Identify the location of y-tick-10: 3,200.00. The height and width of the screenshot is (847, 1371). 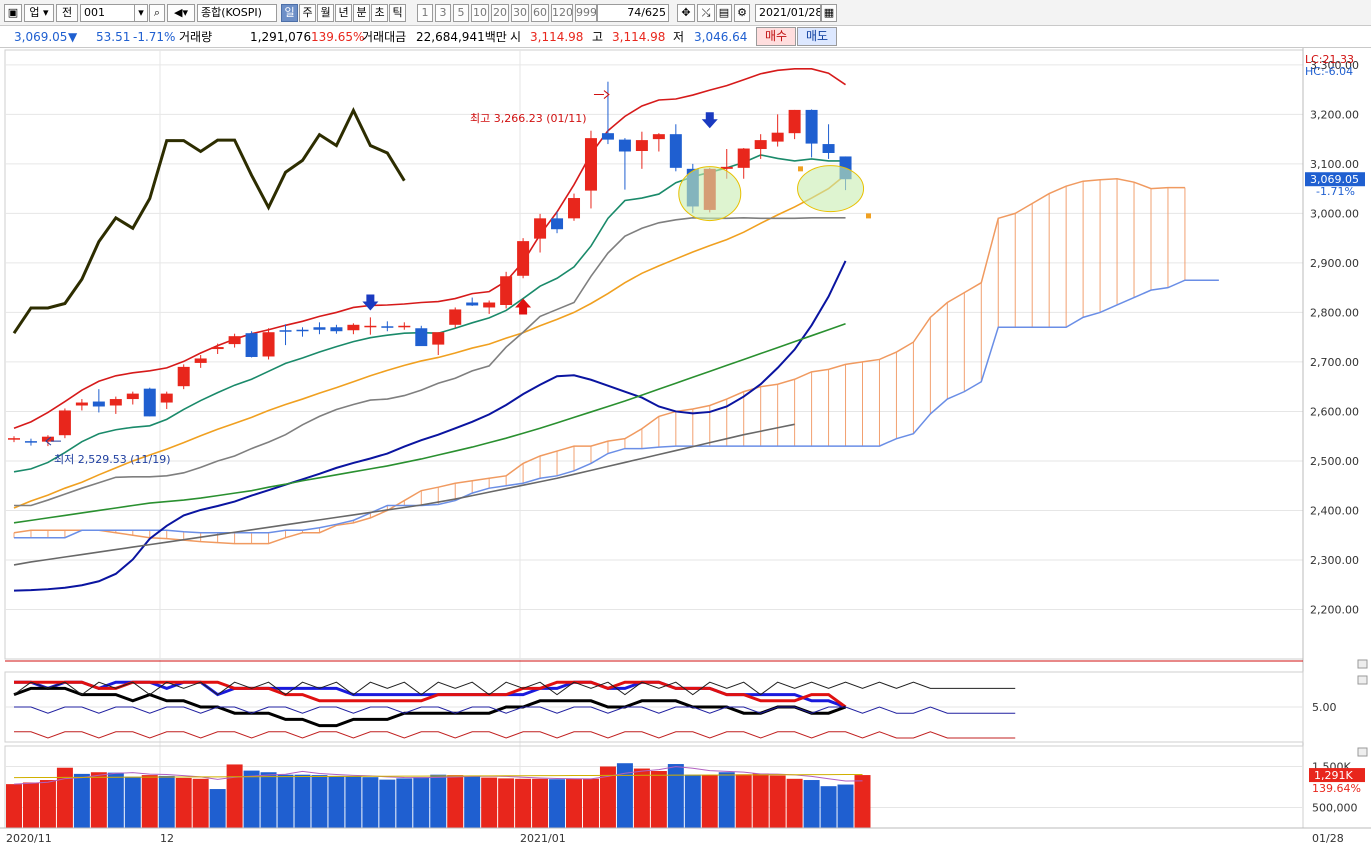
(1334, 114).